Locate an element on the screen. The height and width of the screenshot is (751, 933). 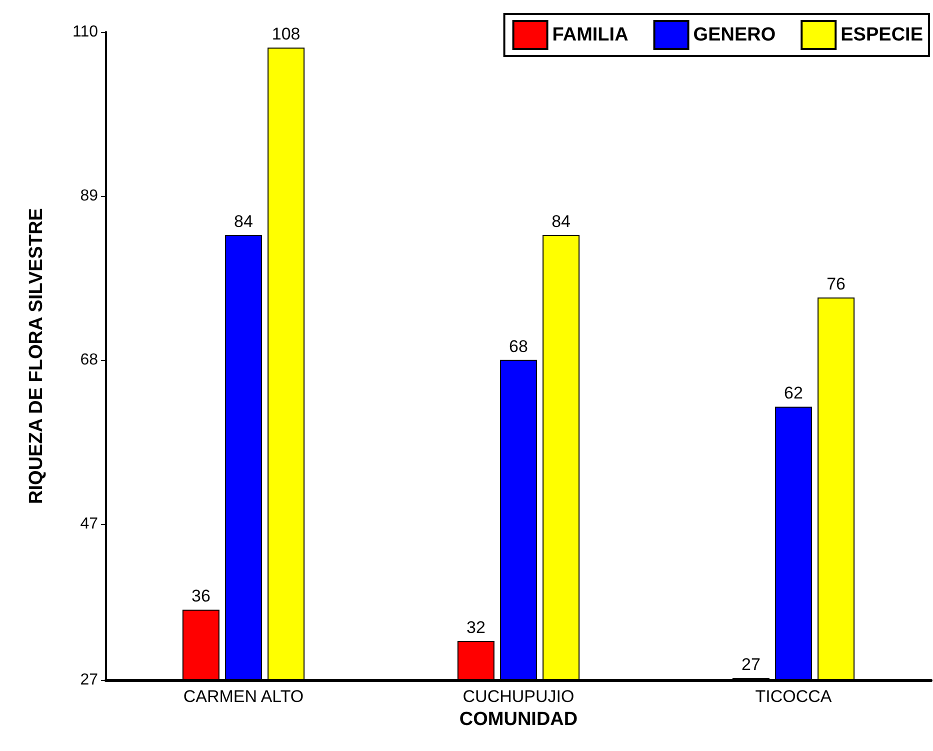
data-label: 108 is located at coordinates (286, 34).